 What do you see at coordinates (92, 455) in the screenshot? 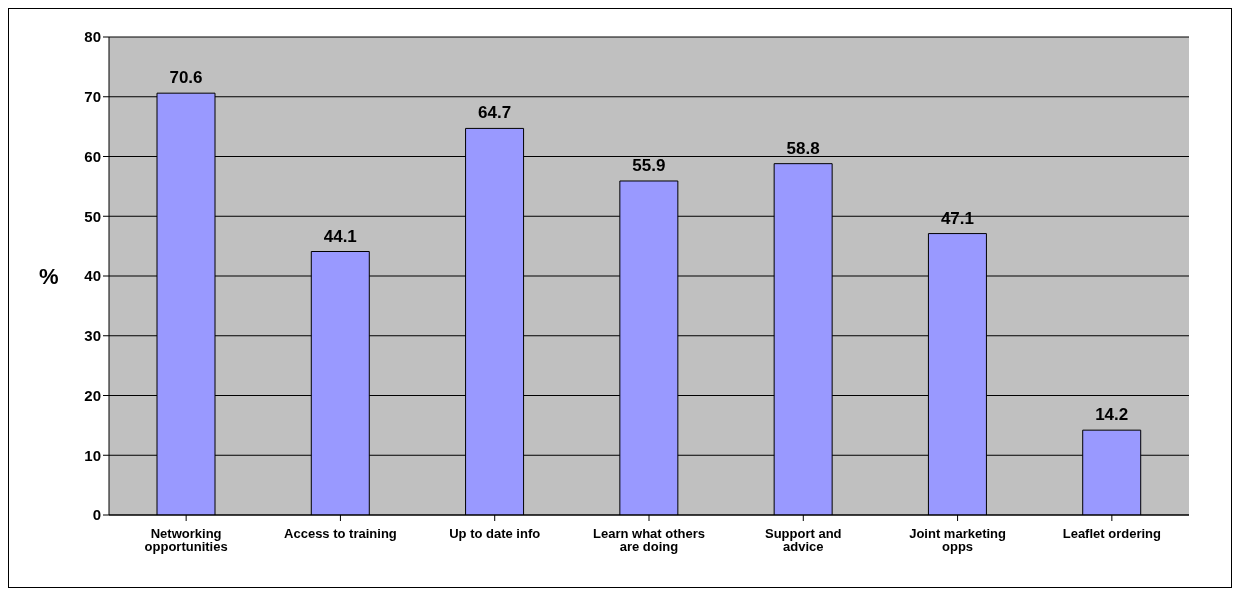
I see `y-tick-label: 10` at bounding box center [92, 455].